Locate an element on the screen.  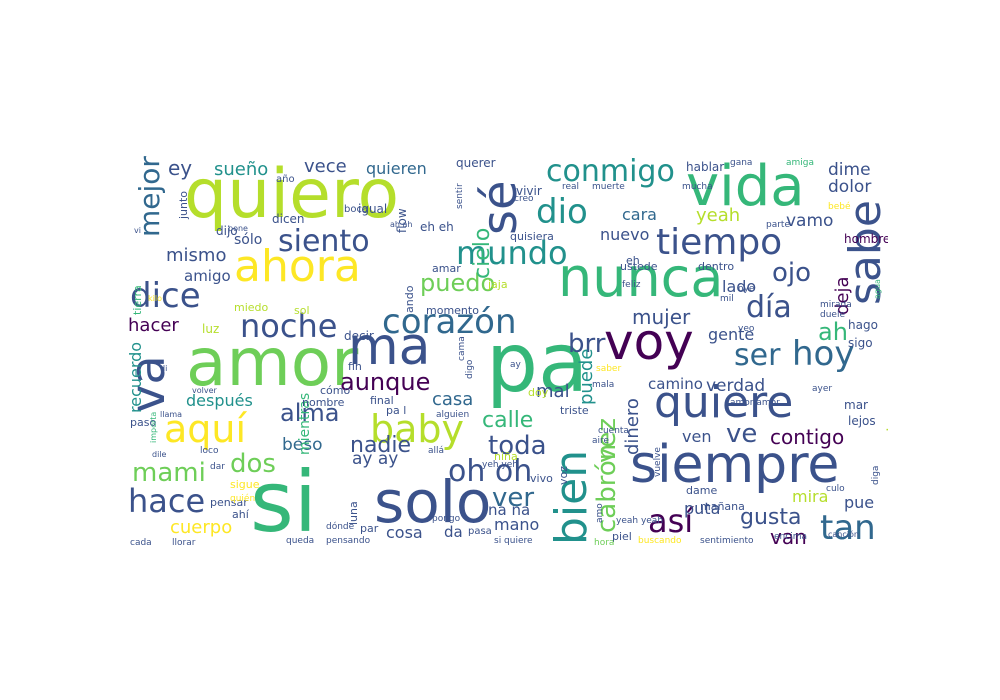
word: miedo is located at coordinates (251, 307).